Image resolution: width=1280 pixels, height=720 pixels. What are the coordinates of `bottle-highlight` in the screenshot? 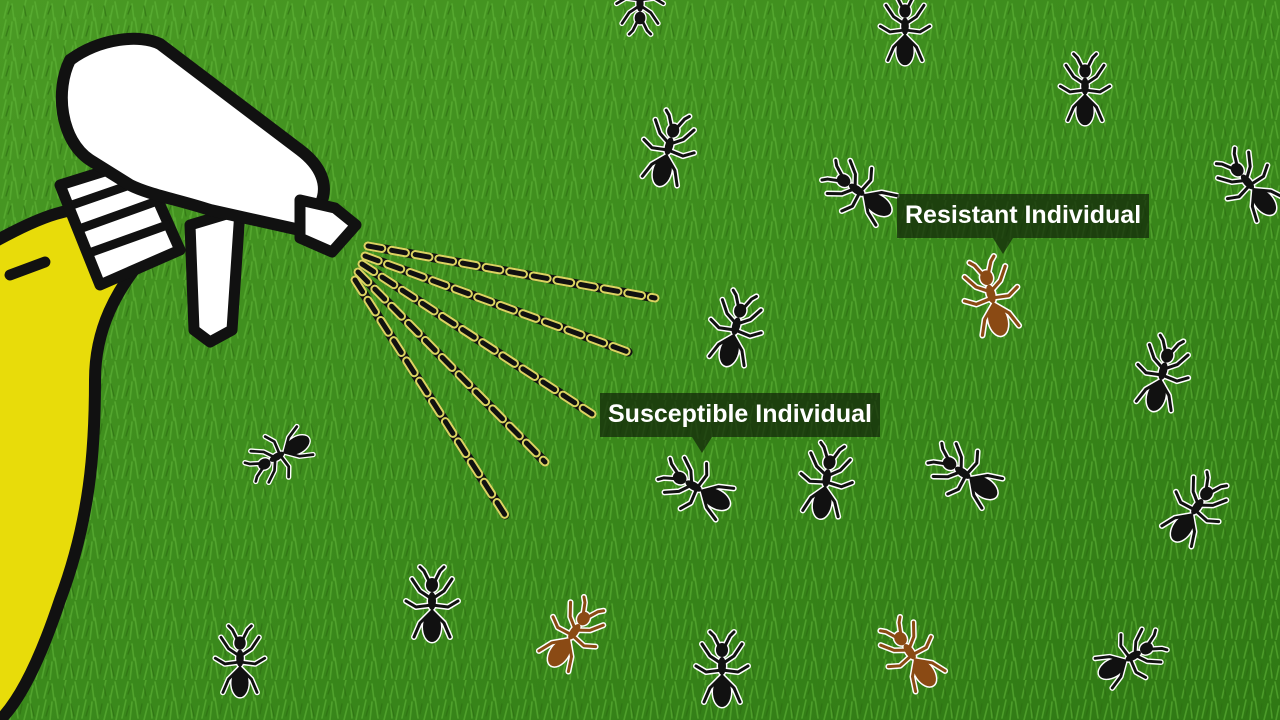 It's located at (27, 268).